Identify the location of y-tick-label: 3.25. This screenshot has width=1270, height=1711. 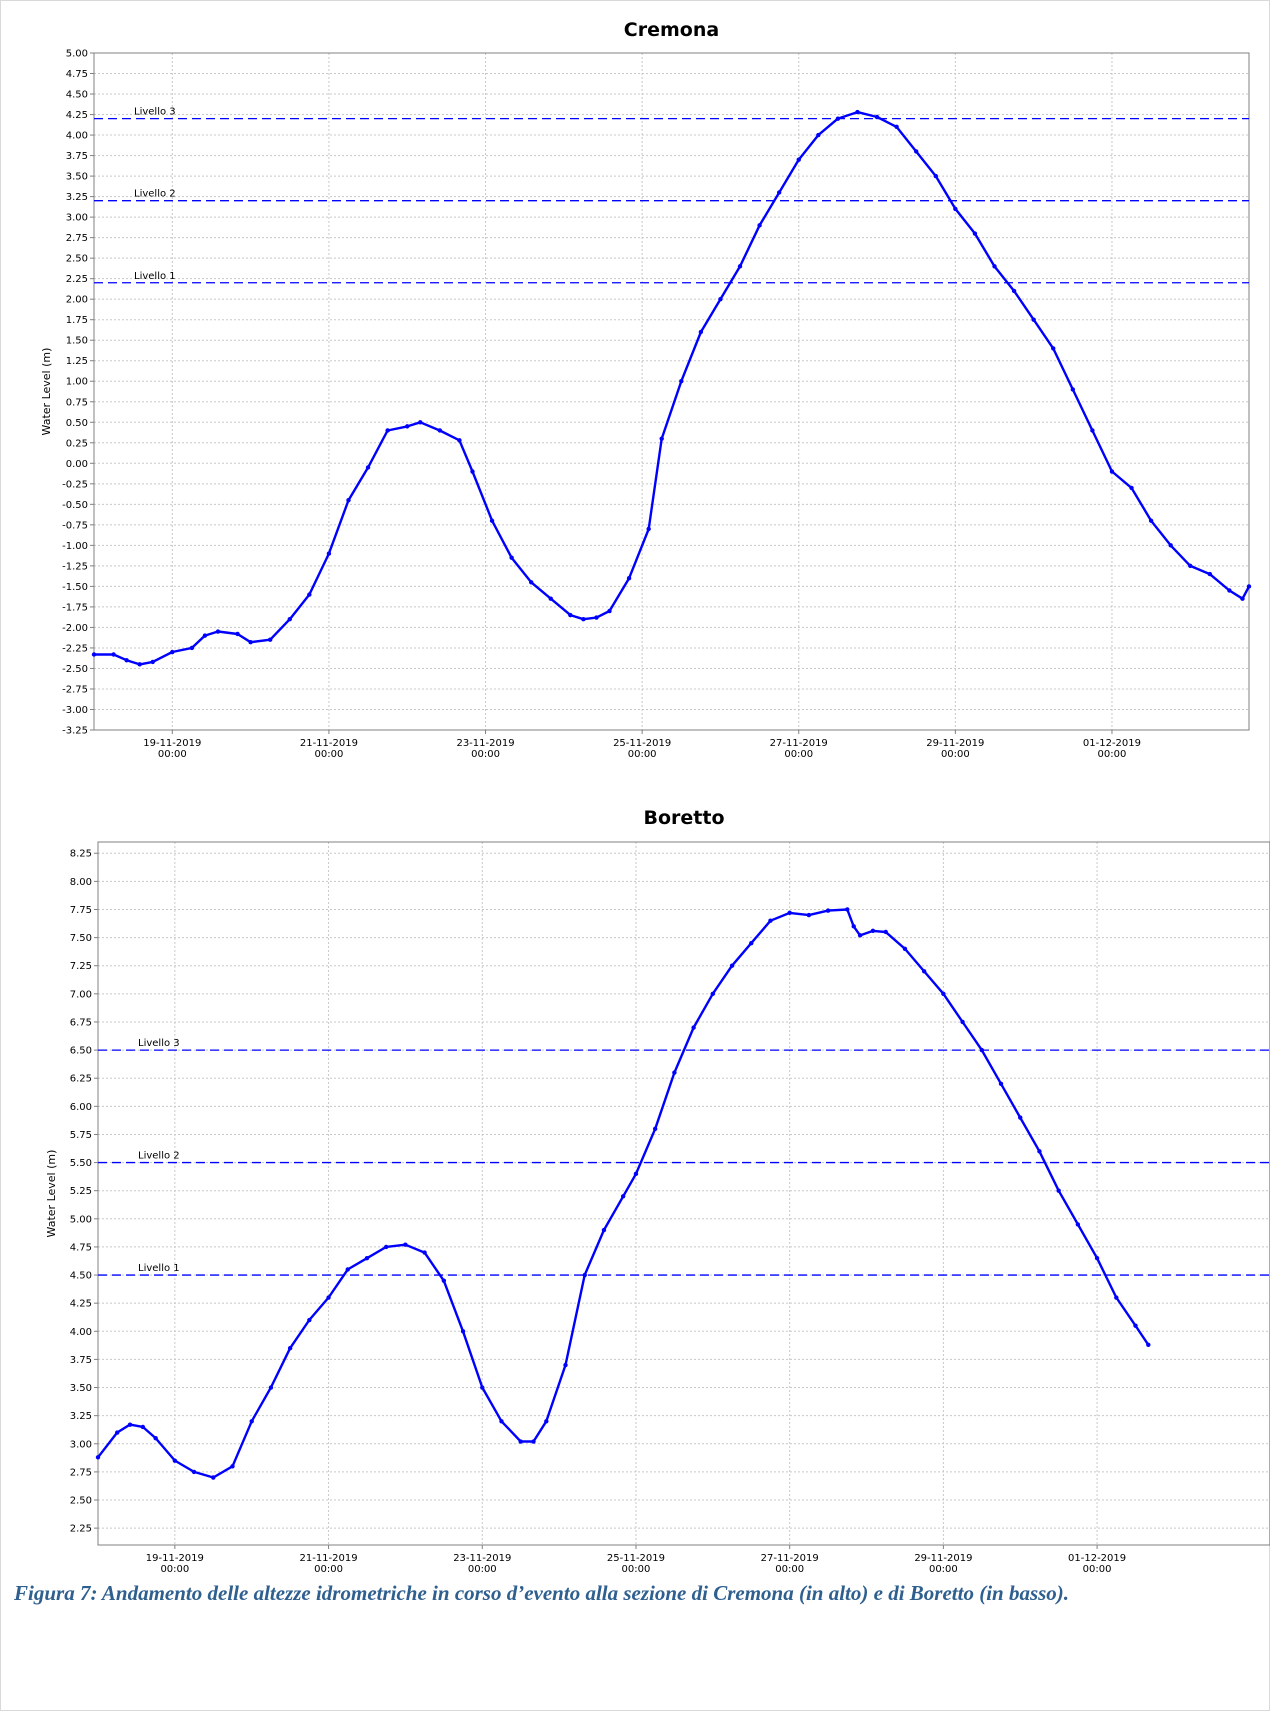
(77, 197).